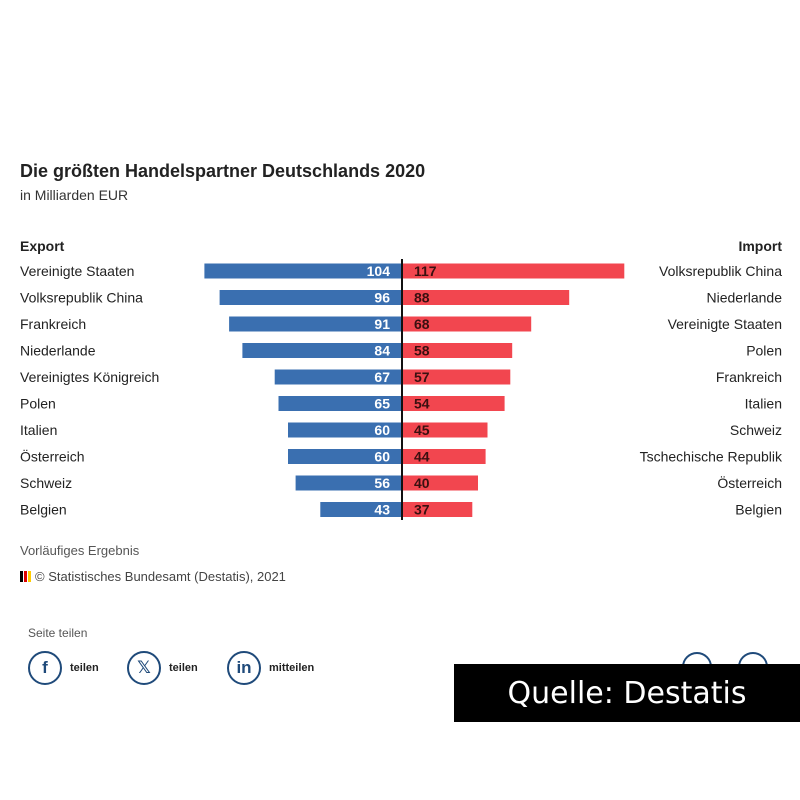 The width and height of the screenshot is (800, 800). Describe the element at coordinates (89, 377) in the screenshot. I see `export-category-label: Vereinigtes Königreich` at that location.